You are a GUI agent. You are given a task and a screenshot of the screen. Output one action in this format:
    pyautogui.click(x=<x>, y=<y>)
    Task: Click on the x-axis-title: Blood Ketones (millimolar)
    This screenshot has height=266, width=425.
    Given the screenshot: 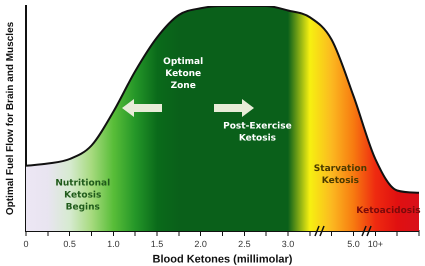 What is the action you would take?
    pyautogui.click(x=222, y=259)
    